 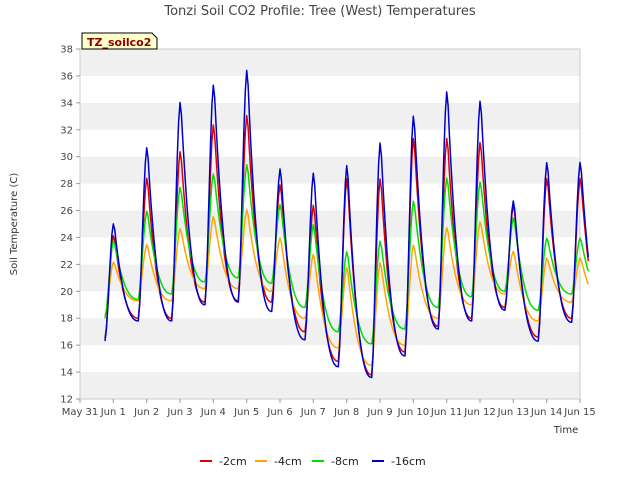 What do you see at coordinates (146, 412) in the screenshot?
I see `x-tick-label: Jun 2` at bounding box center [146, 412].